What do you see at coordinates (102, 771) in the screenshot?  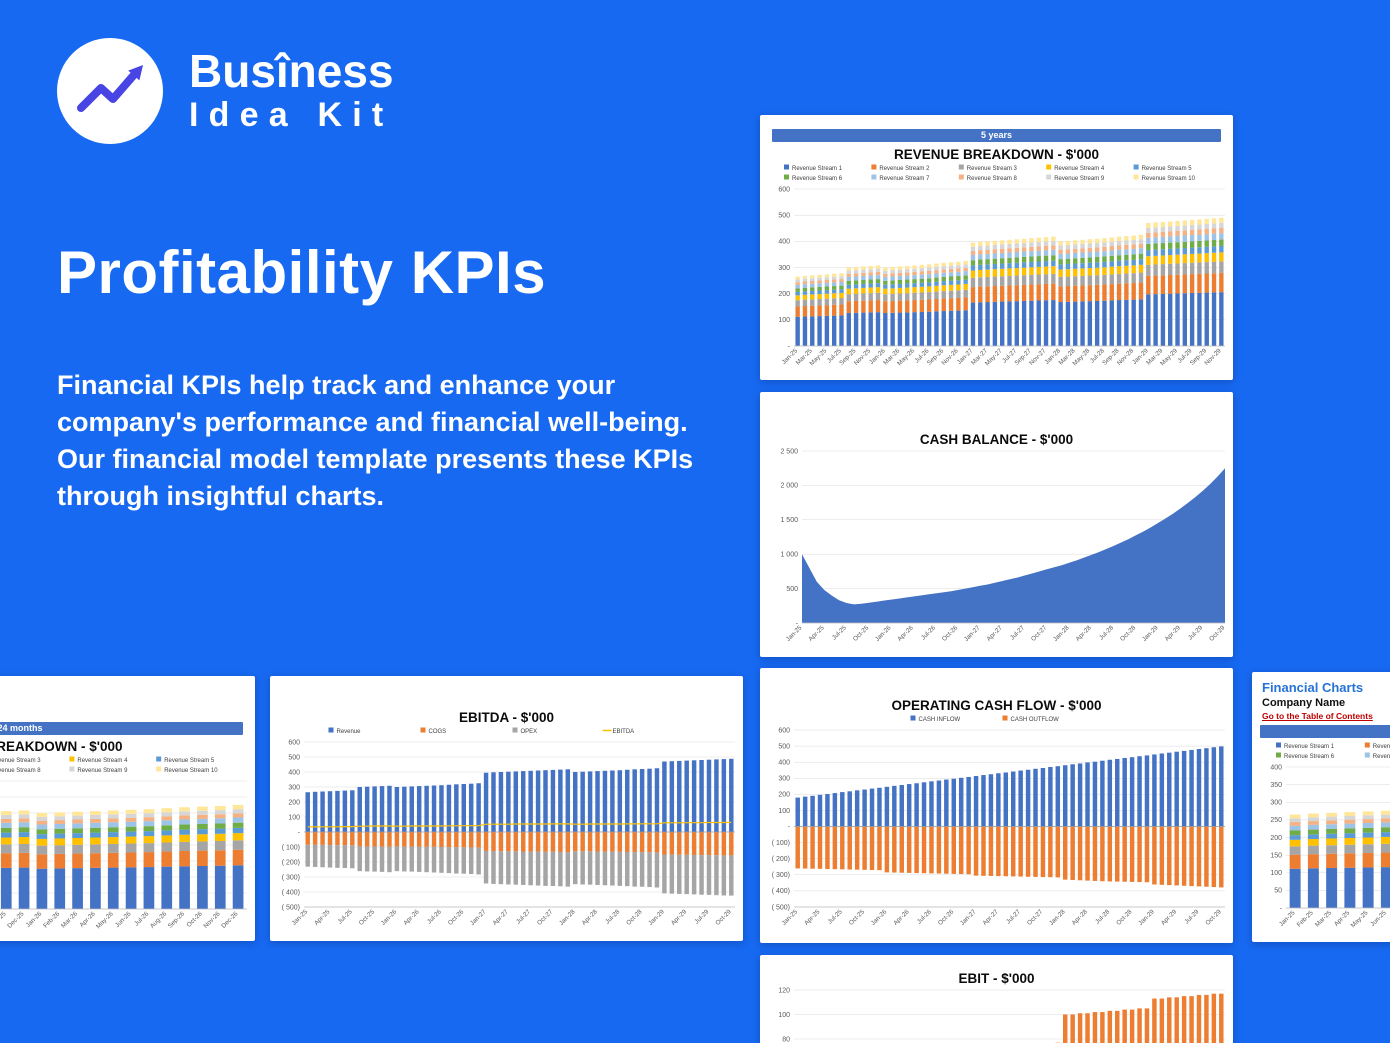 I see `svg-text: Revenue Stream 9` at bounding box center [102, 771].